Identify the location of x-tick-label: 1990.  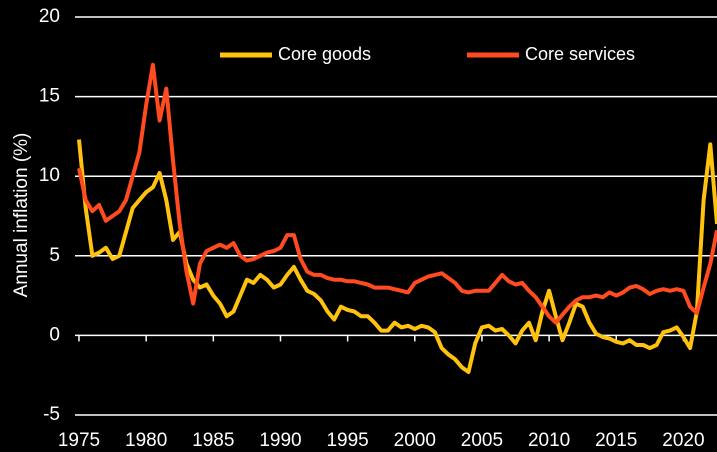
(280, 440).